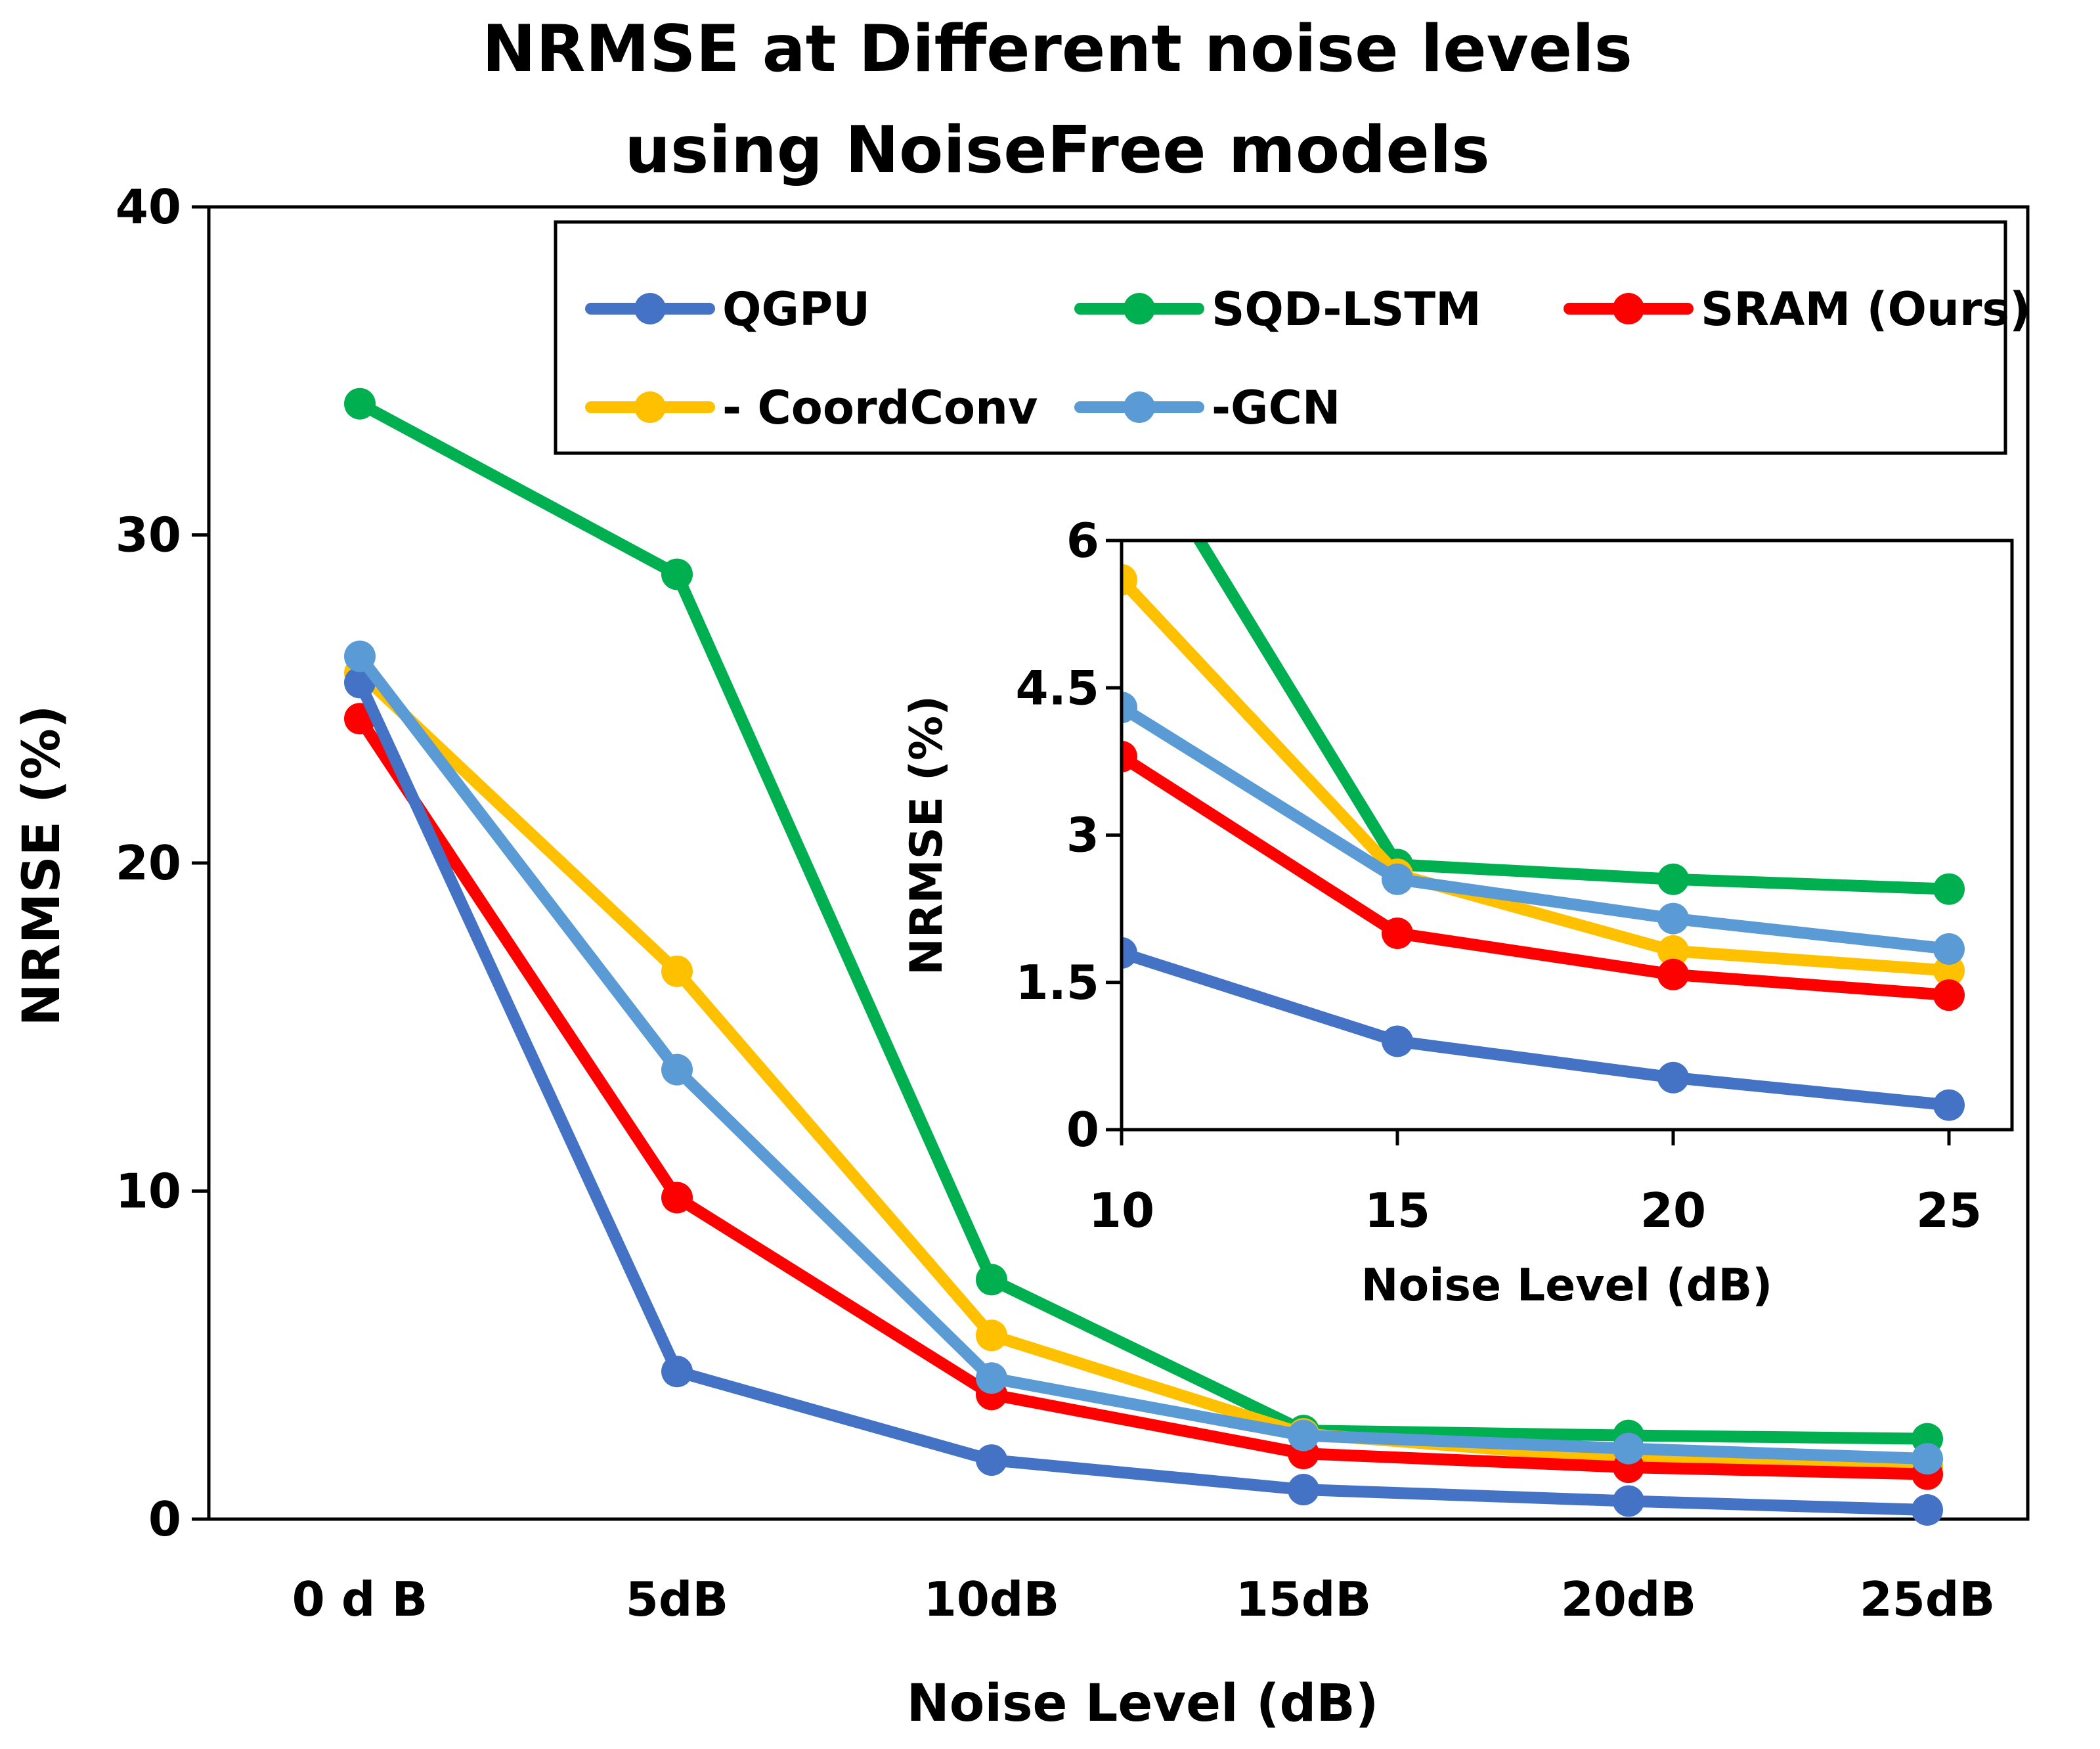 This screenshot has height=1749, width=2100. Describe the element at coordinates (1276, 408) in the screenshot. I see `legend-label: -GCN` at that location.